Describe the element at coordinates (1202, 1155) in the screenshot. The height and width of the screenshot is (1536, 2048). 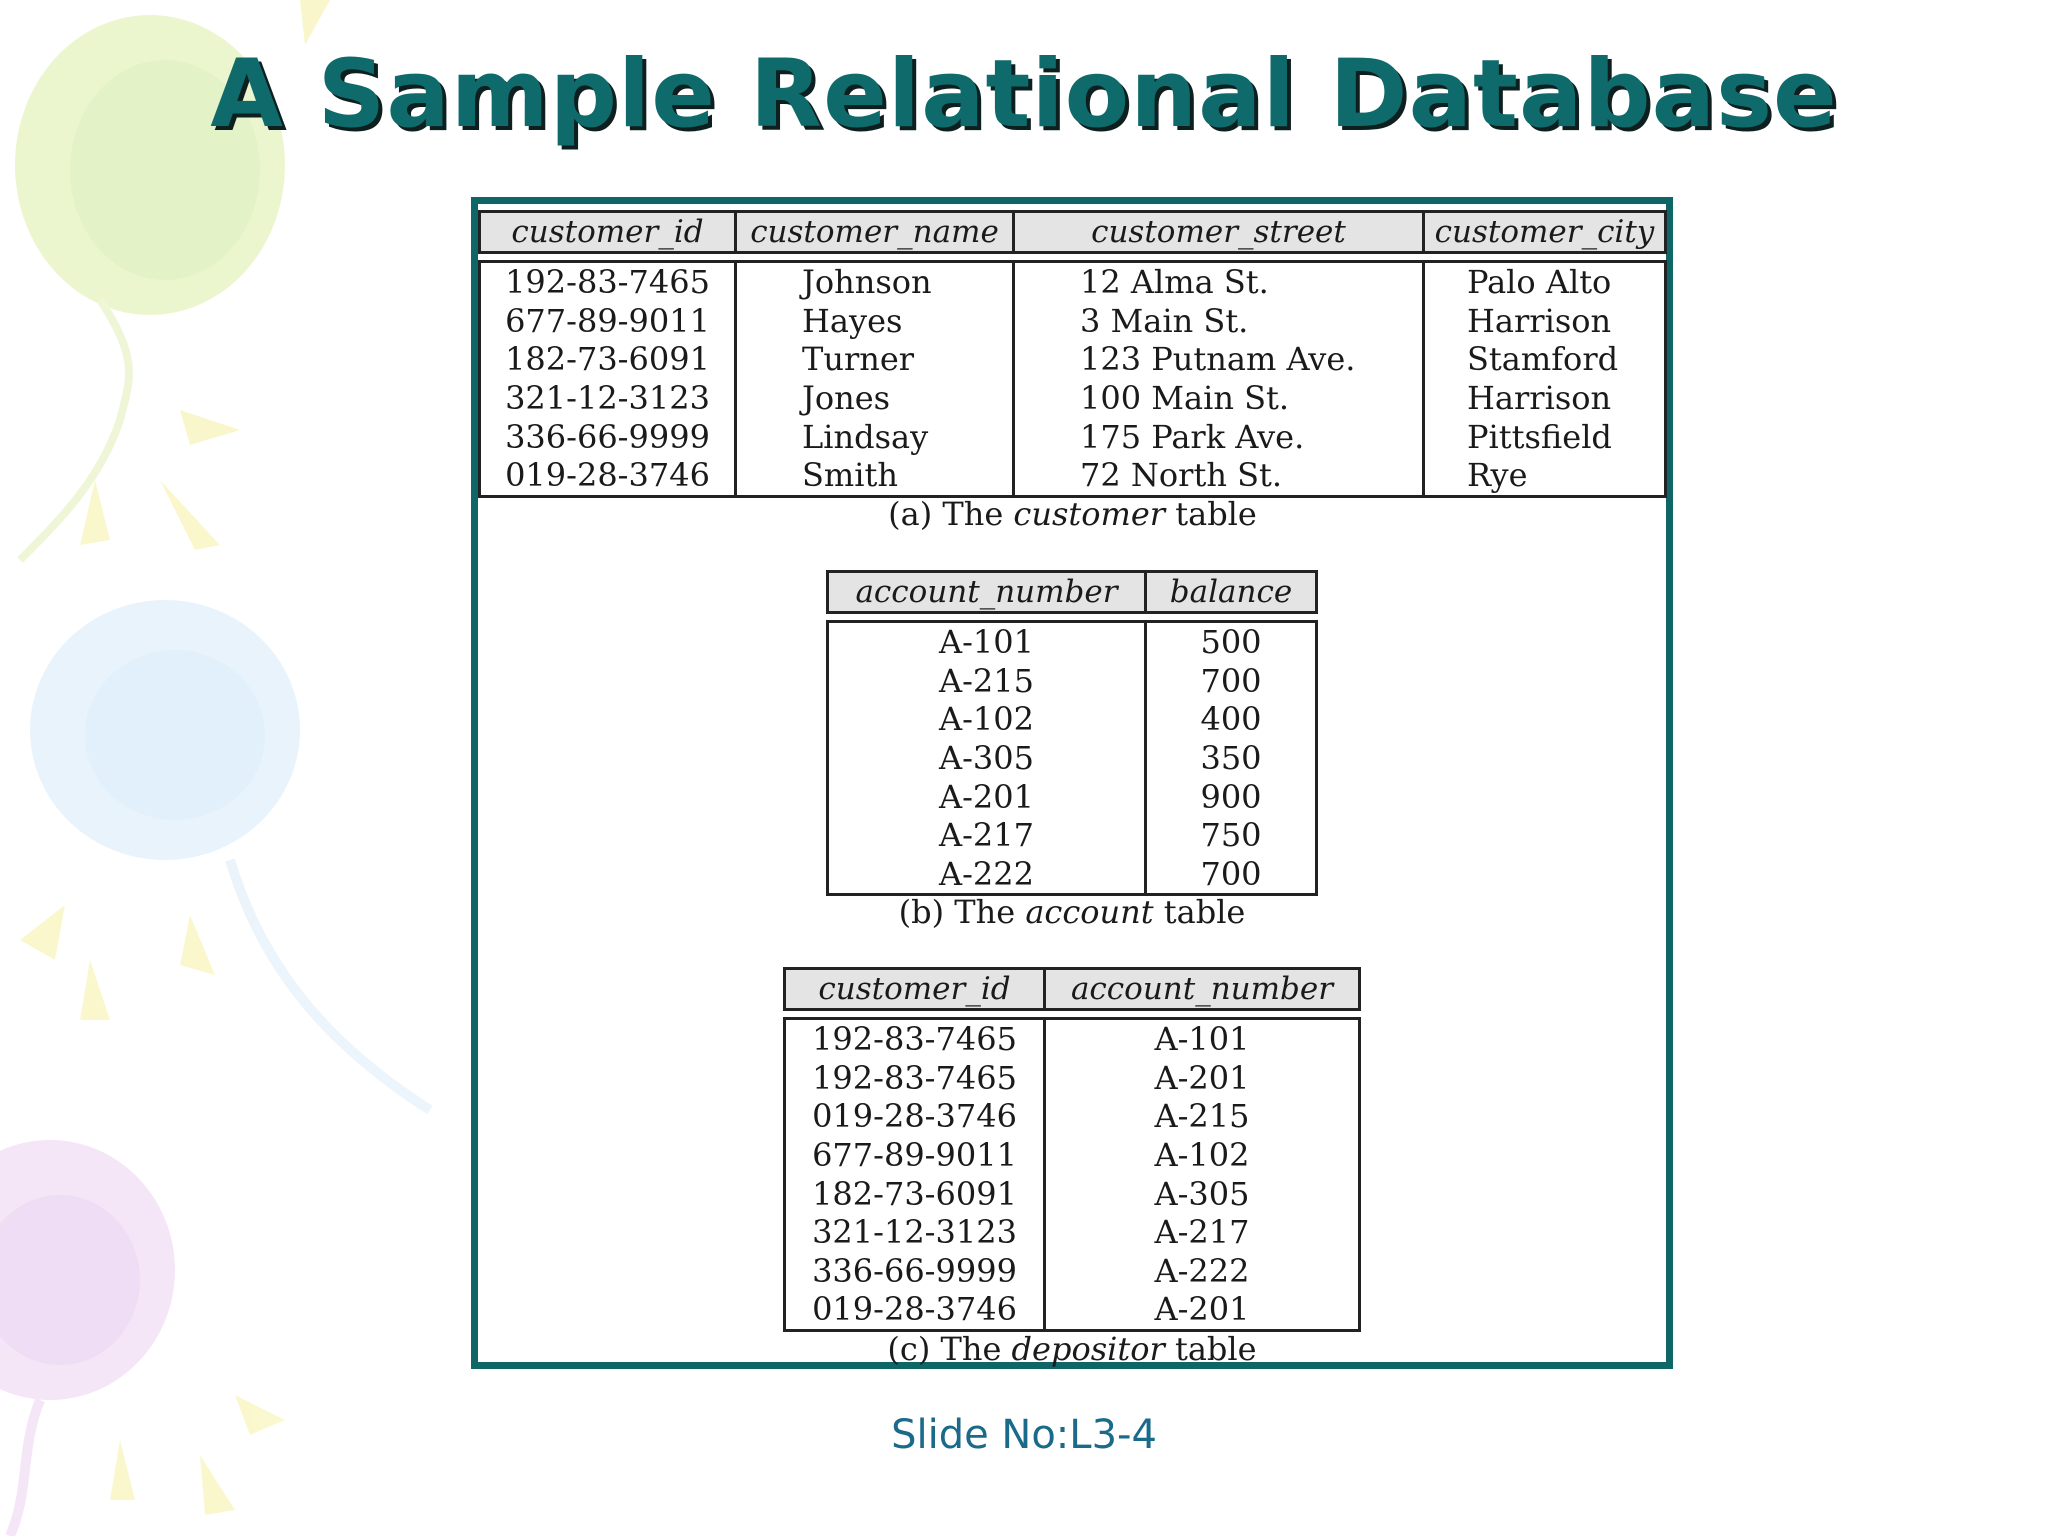
I see `table-cell: A-102` at that location.